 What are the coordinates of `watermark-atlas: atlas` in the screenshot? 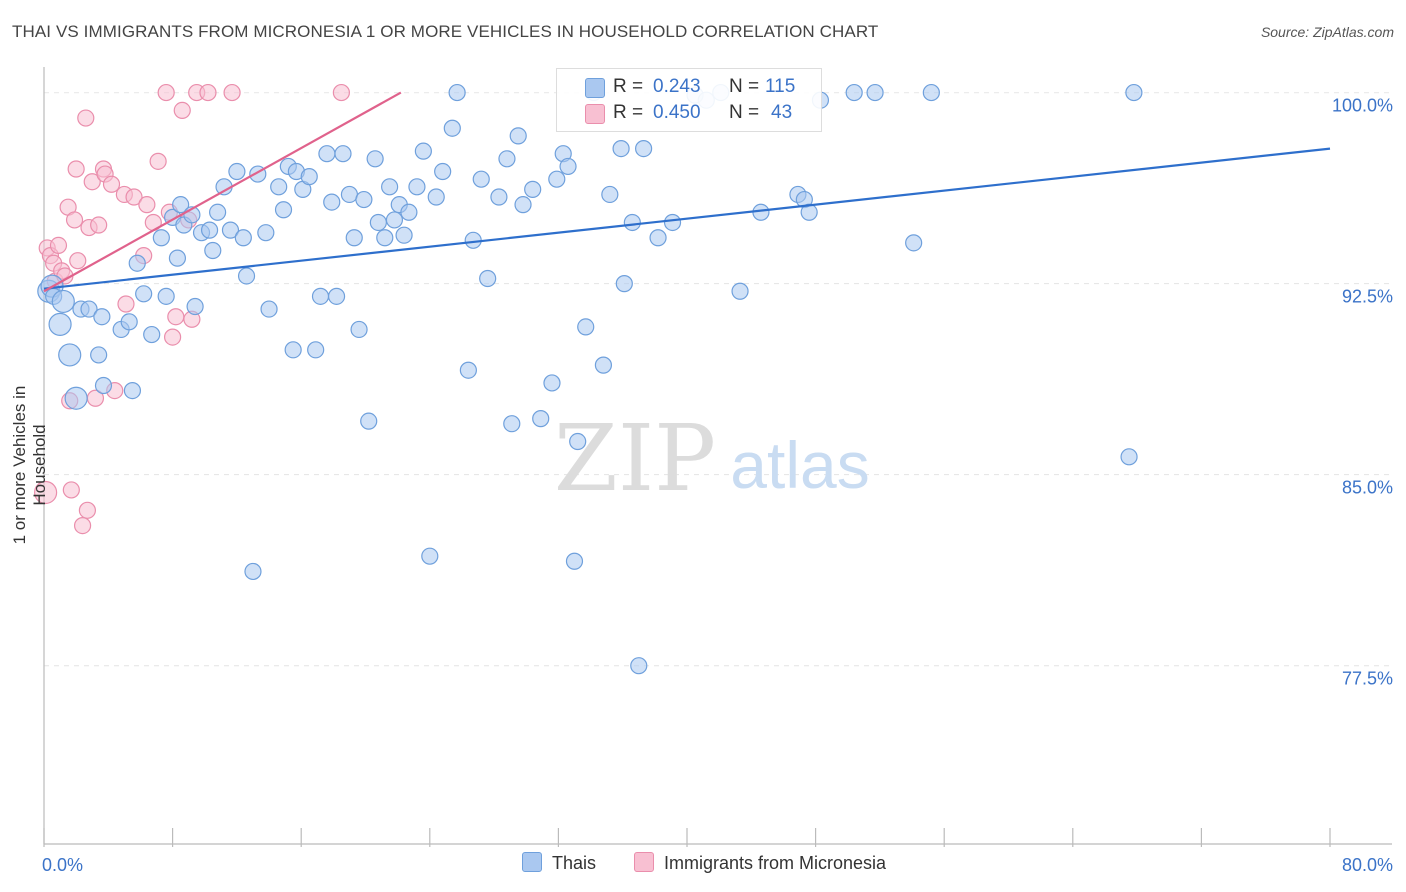 It's located at (799, 465).